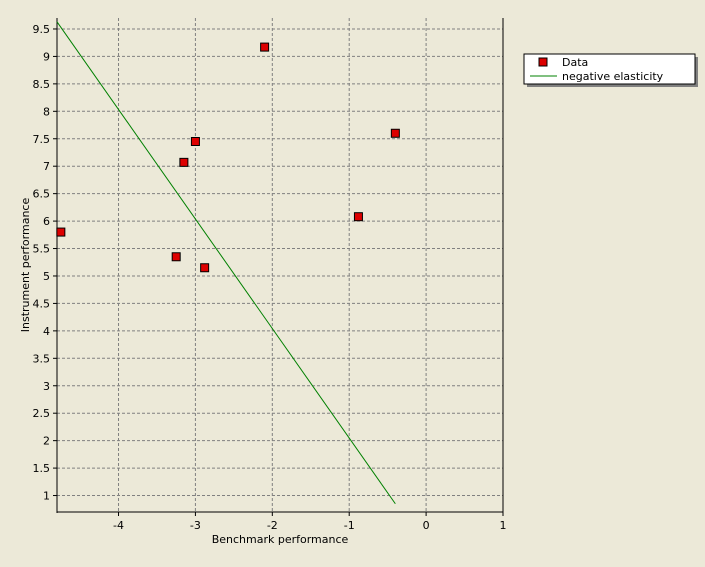 This screenshot has height=567, width=705. Describe the element at coordinates (46, 166) in the screenshot. I see `y-tick-label: 7` at that location.